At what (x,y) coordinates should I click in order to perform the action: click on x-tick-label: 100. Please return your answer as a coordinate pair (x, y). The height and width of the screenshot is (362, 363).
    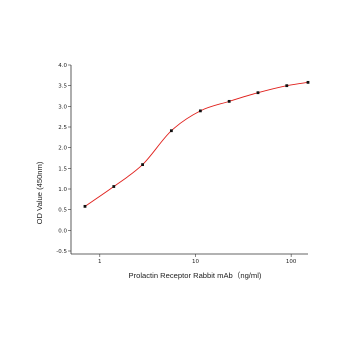
    Looking at the image, I should click on (291, 262).